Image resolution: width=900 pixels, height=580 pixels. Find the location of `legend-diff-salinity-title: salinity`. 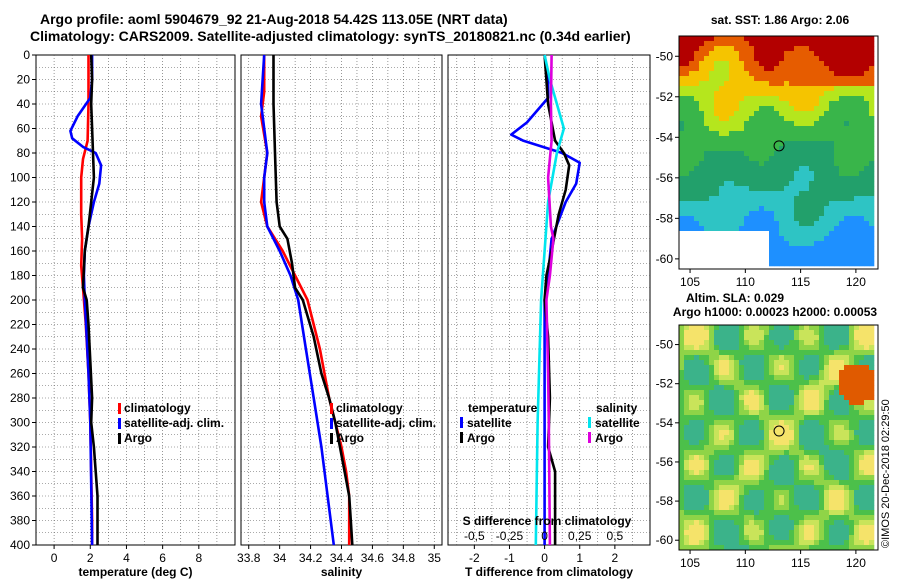

legend-diff-salinity-title: salinity is located at coordinates (617, 408).